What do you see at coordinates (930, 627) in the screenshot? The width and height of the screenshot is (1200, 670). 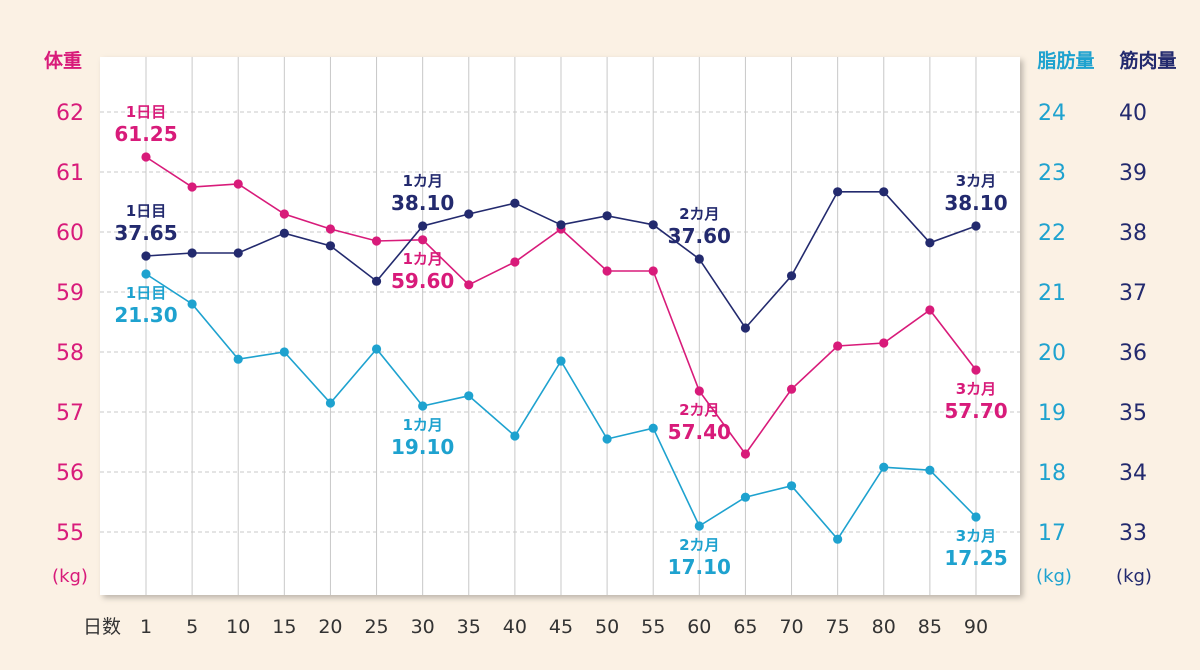 I see `x-tick-label: 85` at bounding box center [930, 627].